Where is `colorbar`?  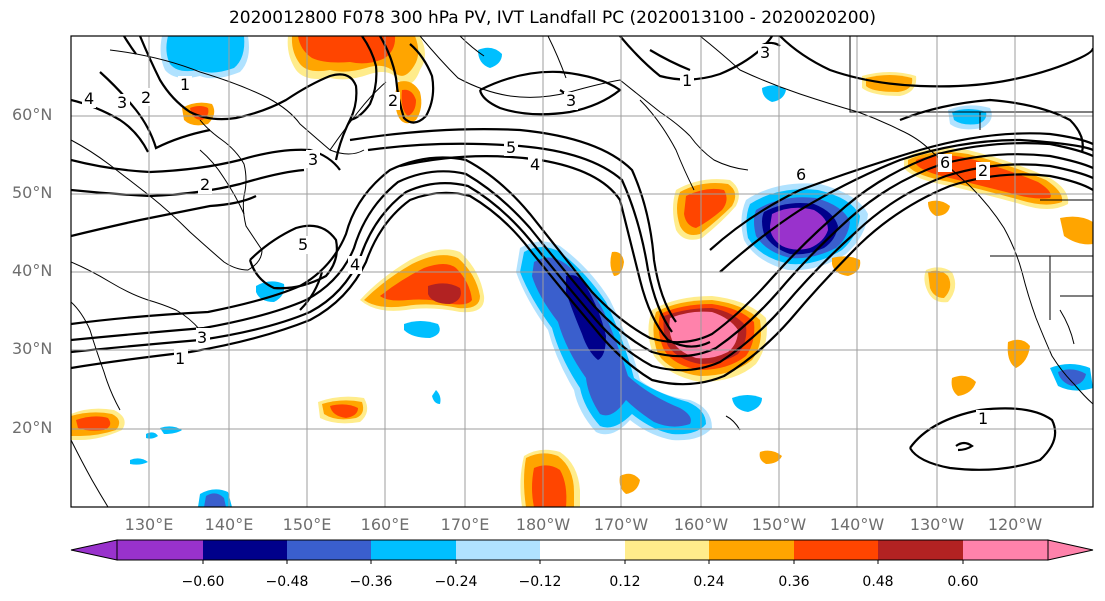
colorbar is located at coordinates (582, 551).